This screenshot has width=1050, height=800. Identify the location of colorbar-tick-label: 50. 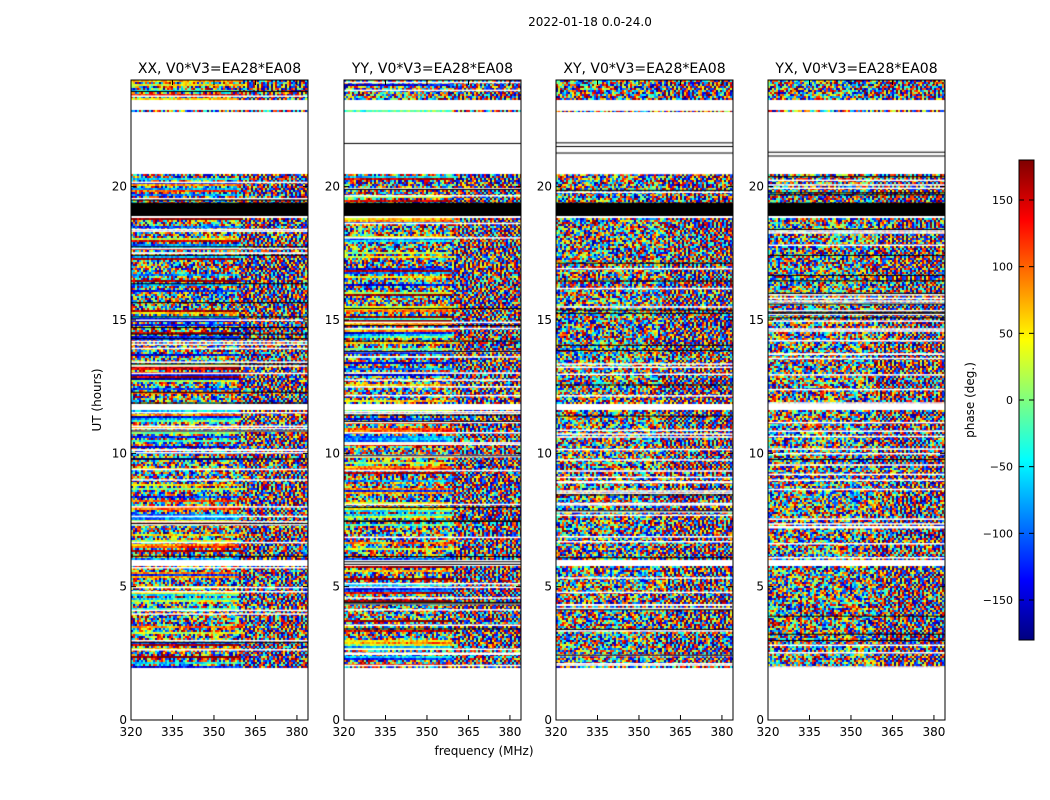
(1006, 333).